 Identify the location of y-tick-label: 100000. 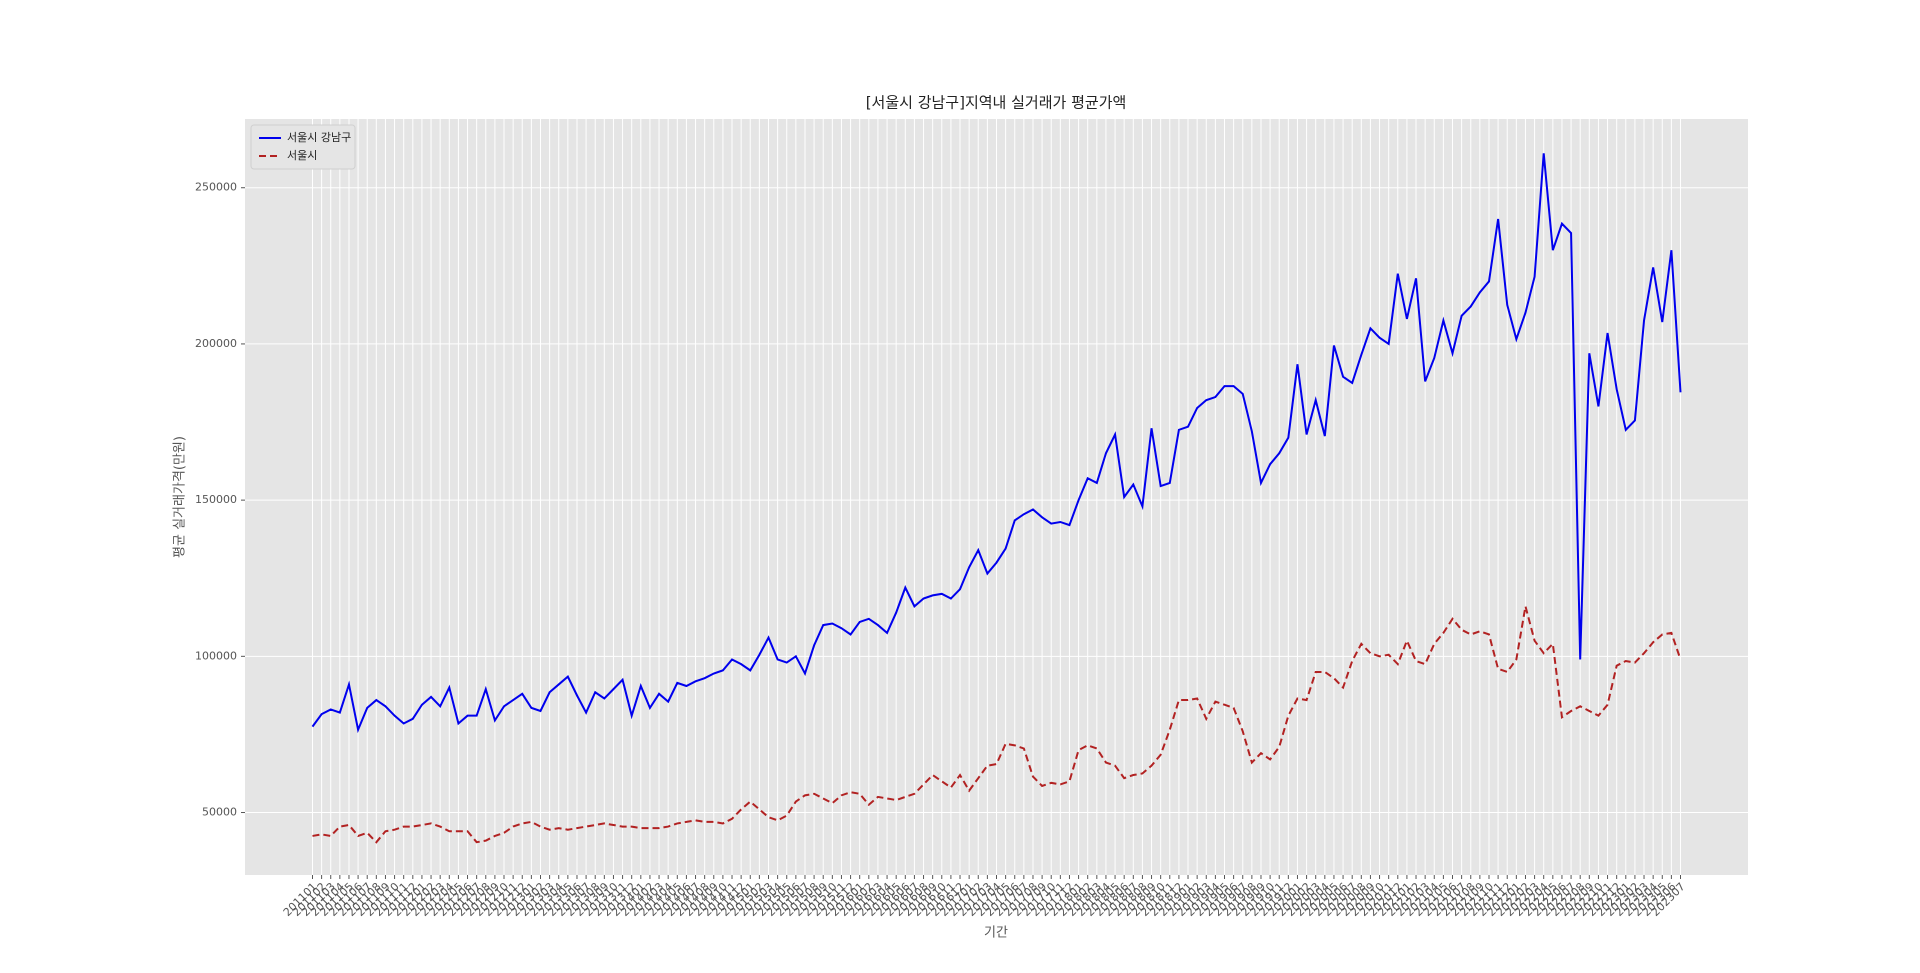
(216, 655).